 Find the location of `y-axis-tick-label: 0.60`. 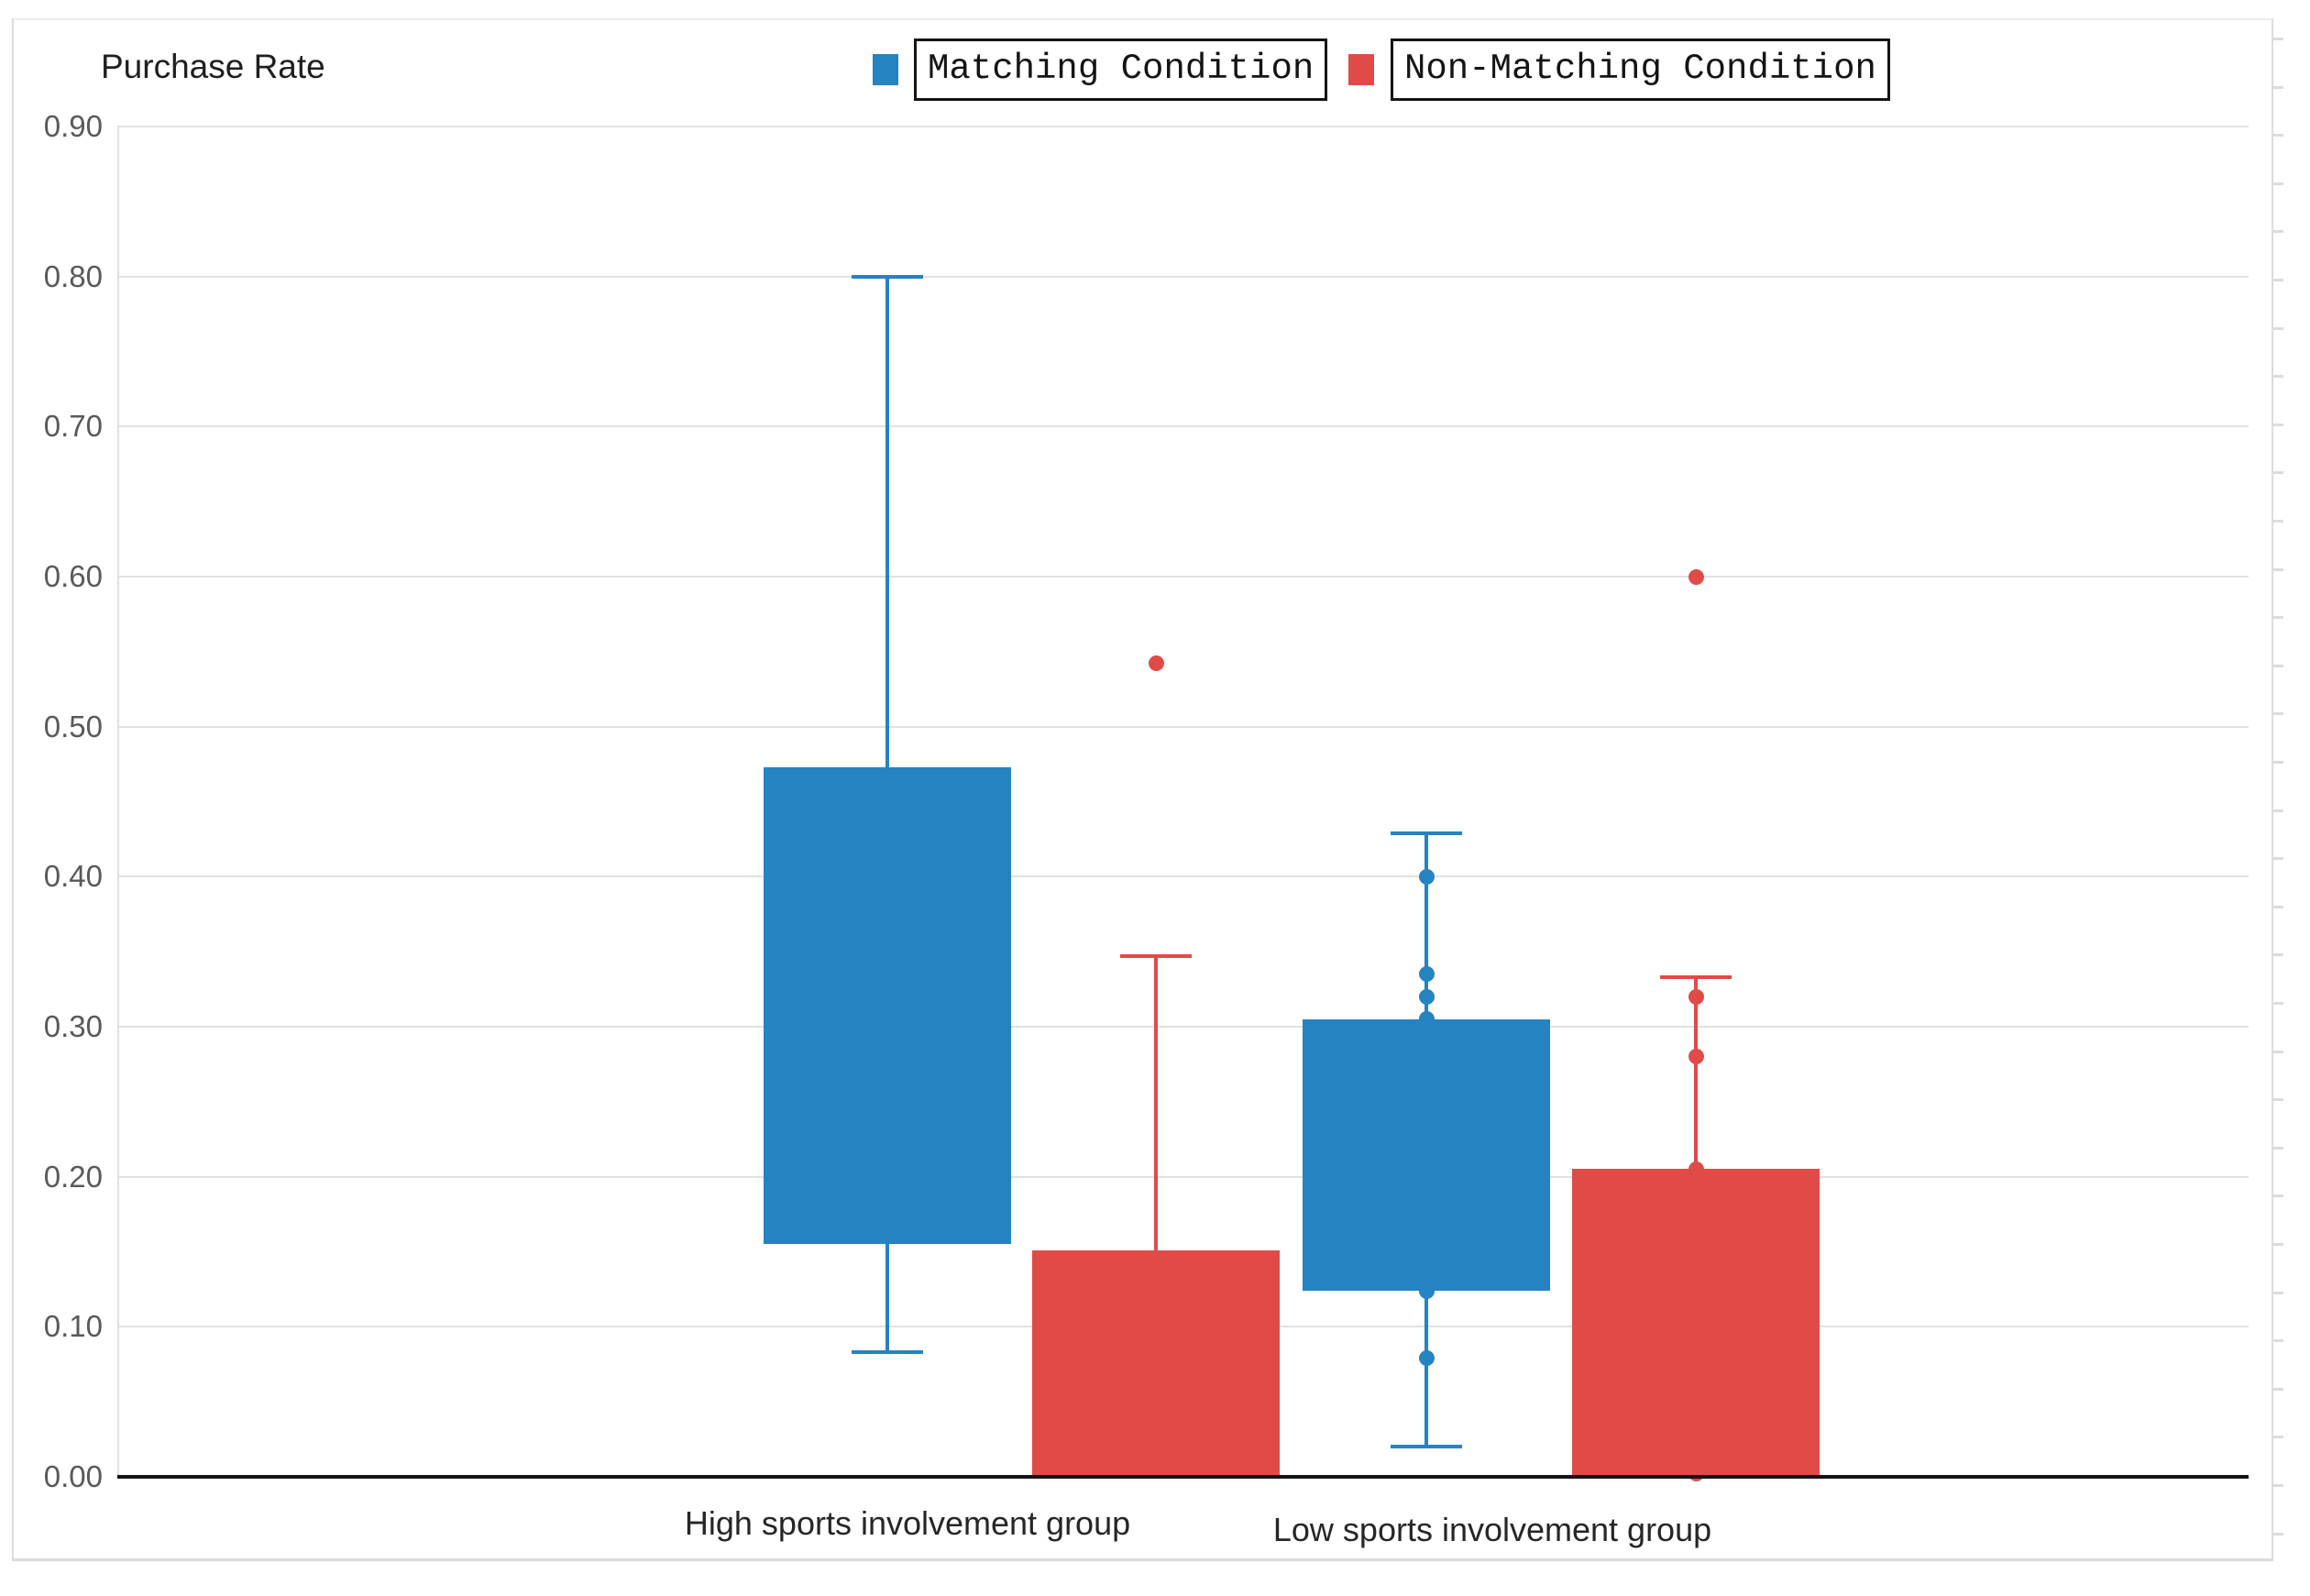

y-axis-tick-label: 0.60 is located at coordinates (73, 576).